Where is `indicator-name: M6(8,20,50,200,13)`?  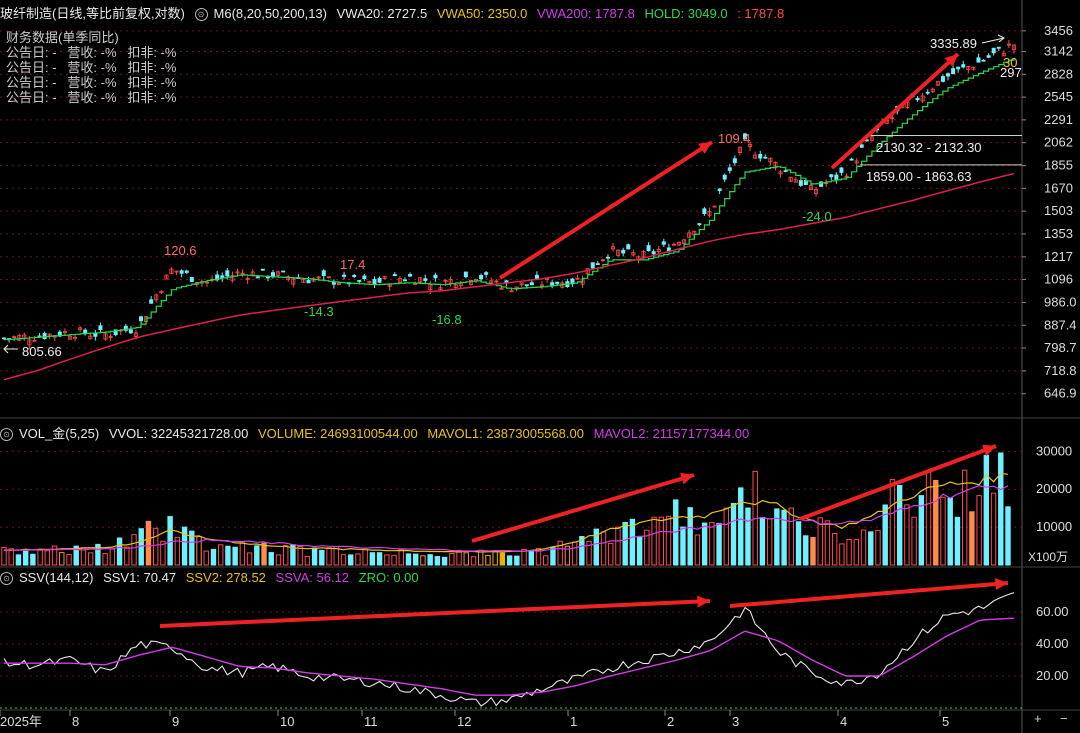
indicator-name: M6(8,20,50,200,13) is located at coordinates (270, 13).